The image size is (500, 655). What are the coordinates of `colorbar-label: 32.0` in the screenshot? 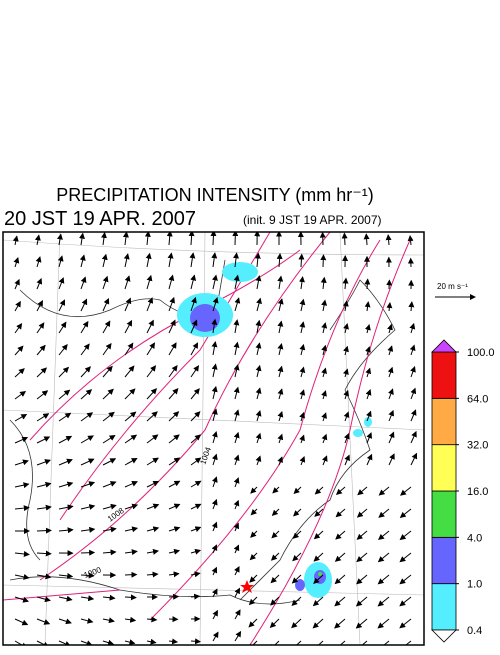 It's located at (477, 446).